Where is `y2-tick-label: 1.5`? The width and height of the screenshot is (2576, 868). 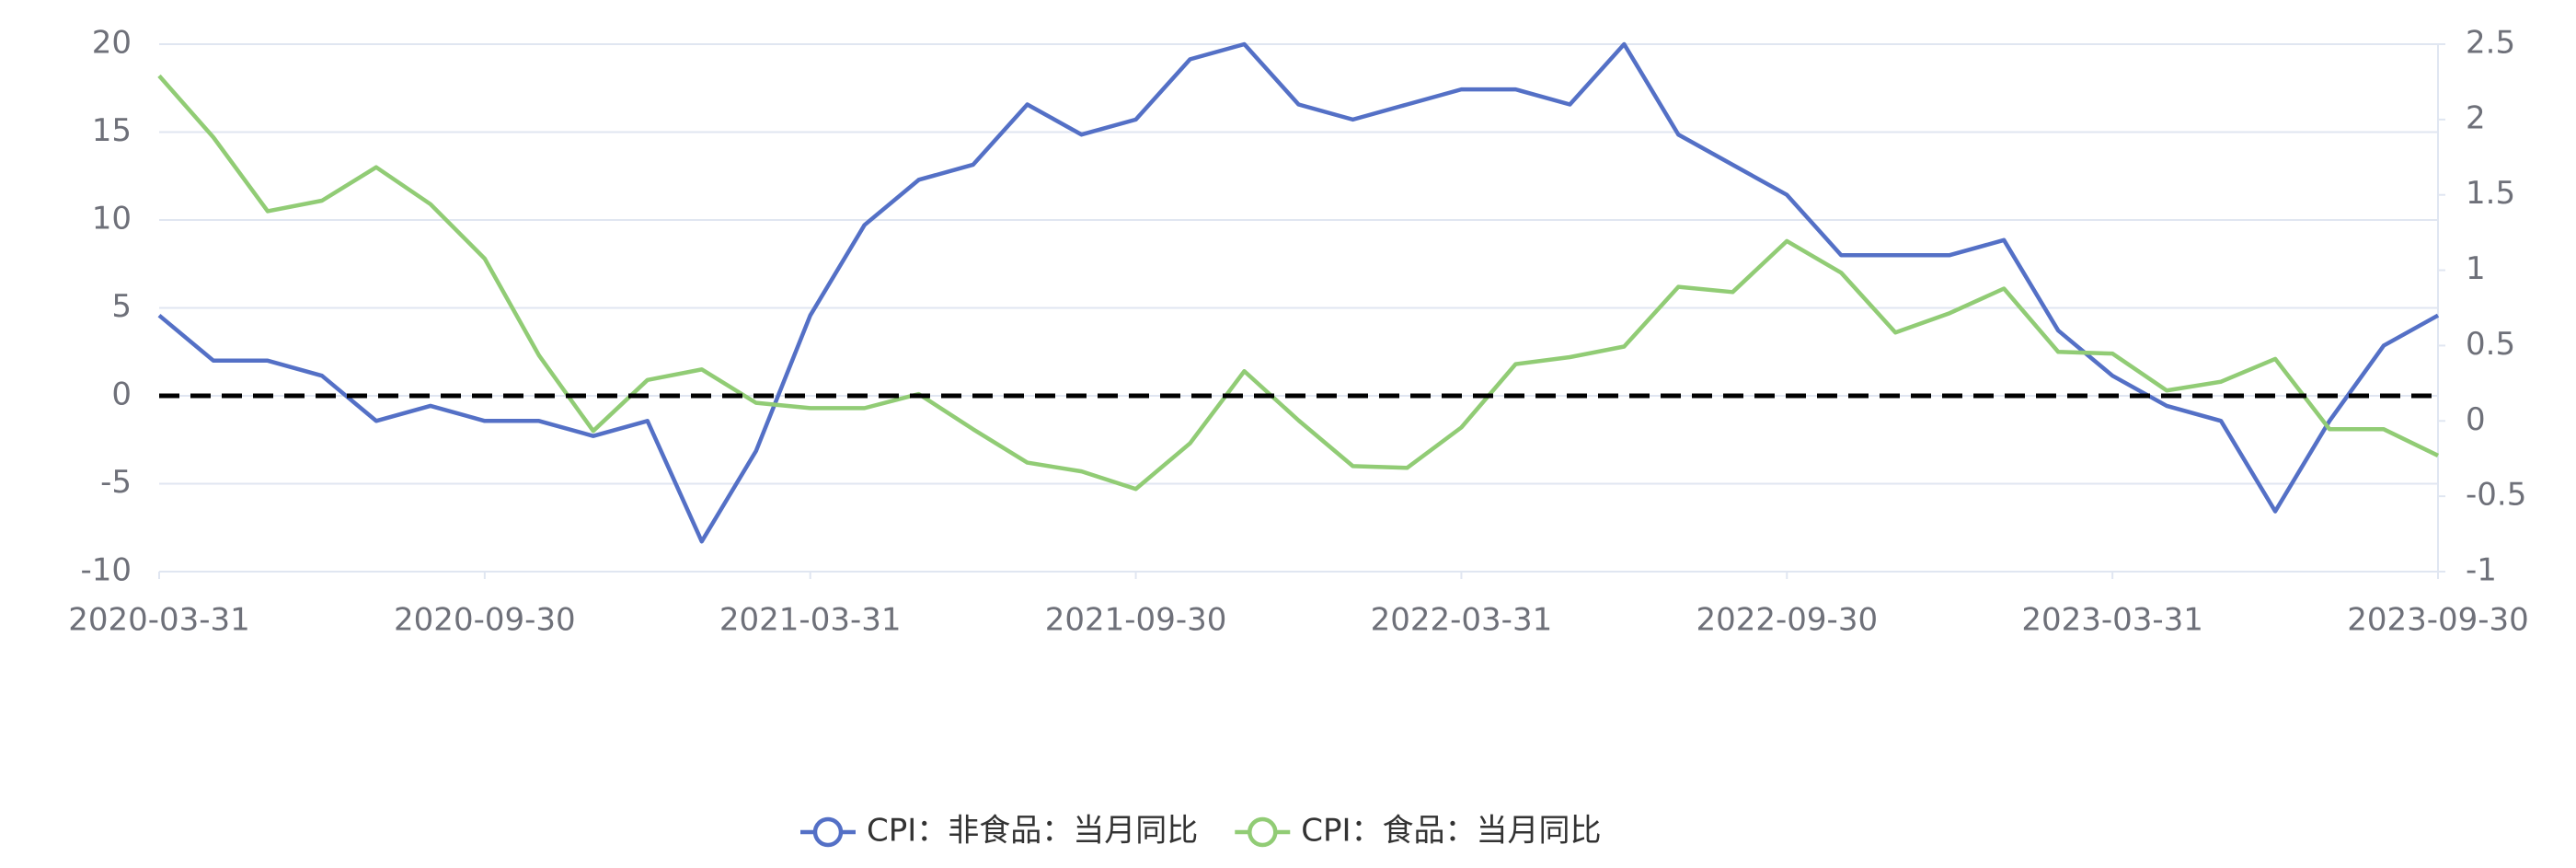
y2-tick-label: 1.5 is located at coordinates (2490, 194).